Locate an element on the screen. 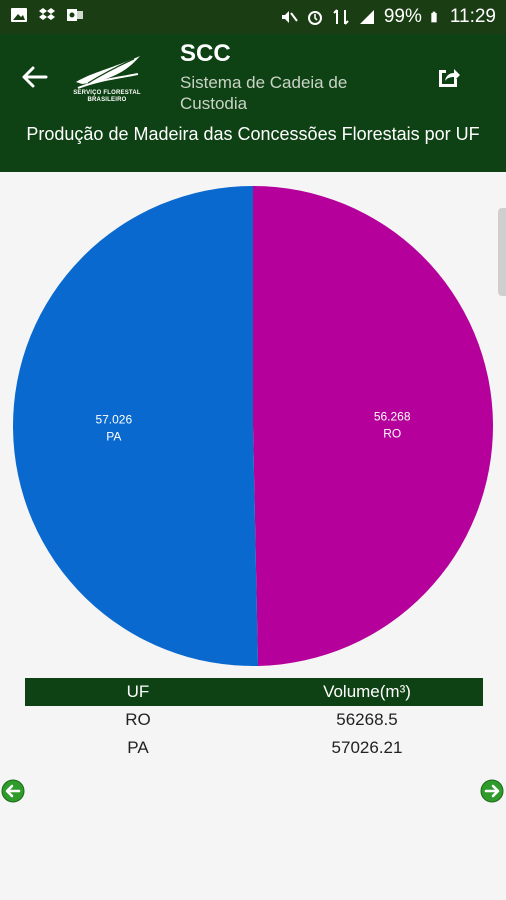  clock: 11:29 is located at coordinates (472, 16).